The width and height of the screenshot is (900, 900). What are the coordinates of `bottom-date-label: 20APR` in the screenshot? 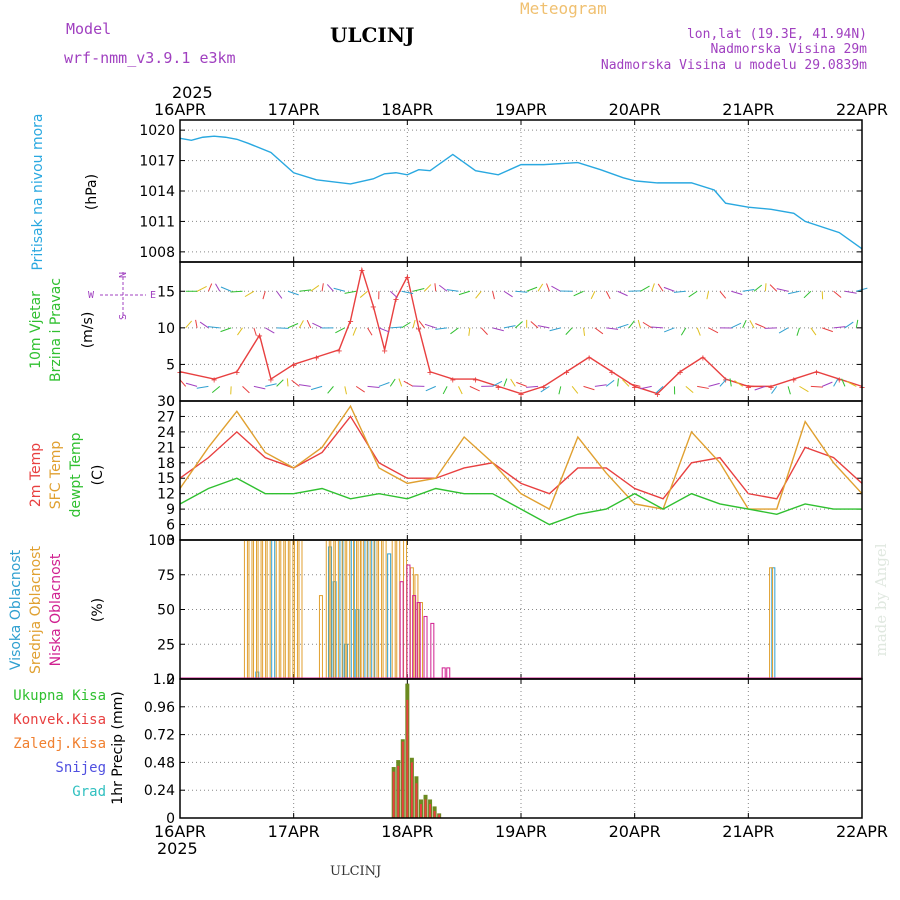 It's located at (635, 831).